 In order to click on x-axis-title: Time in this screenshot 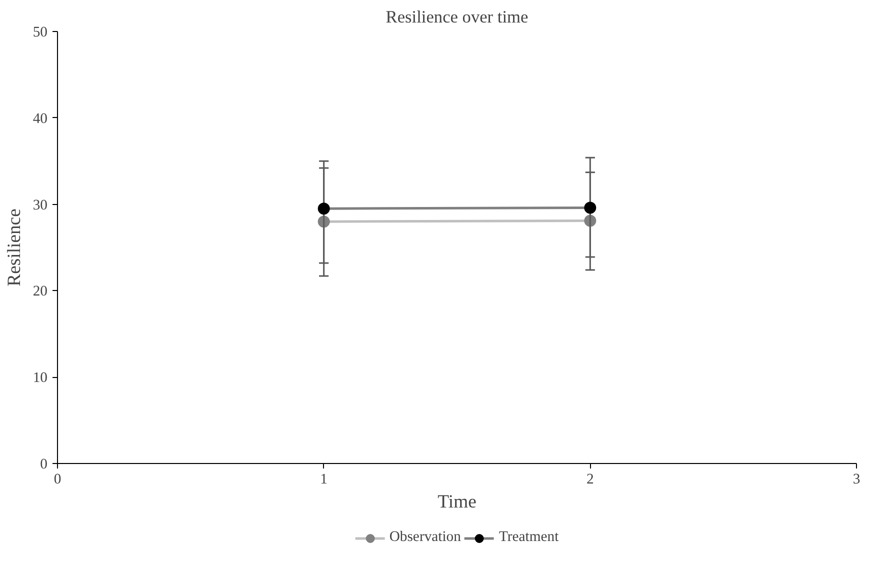, I will do `click(457, 502)`.